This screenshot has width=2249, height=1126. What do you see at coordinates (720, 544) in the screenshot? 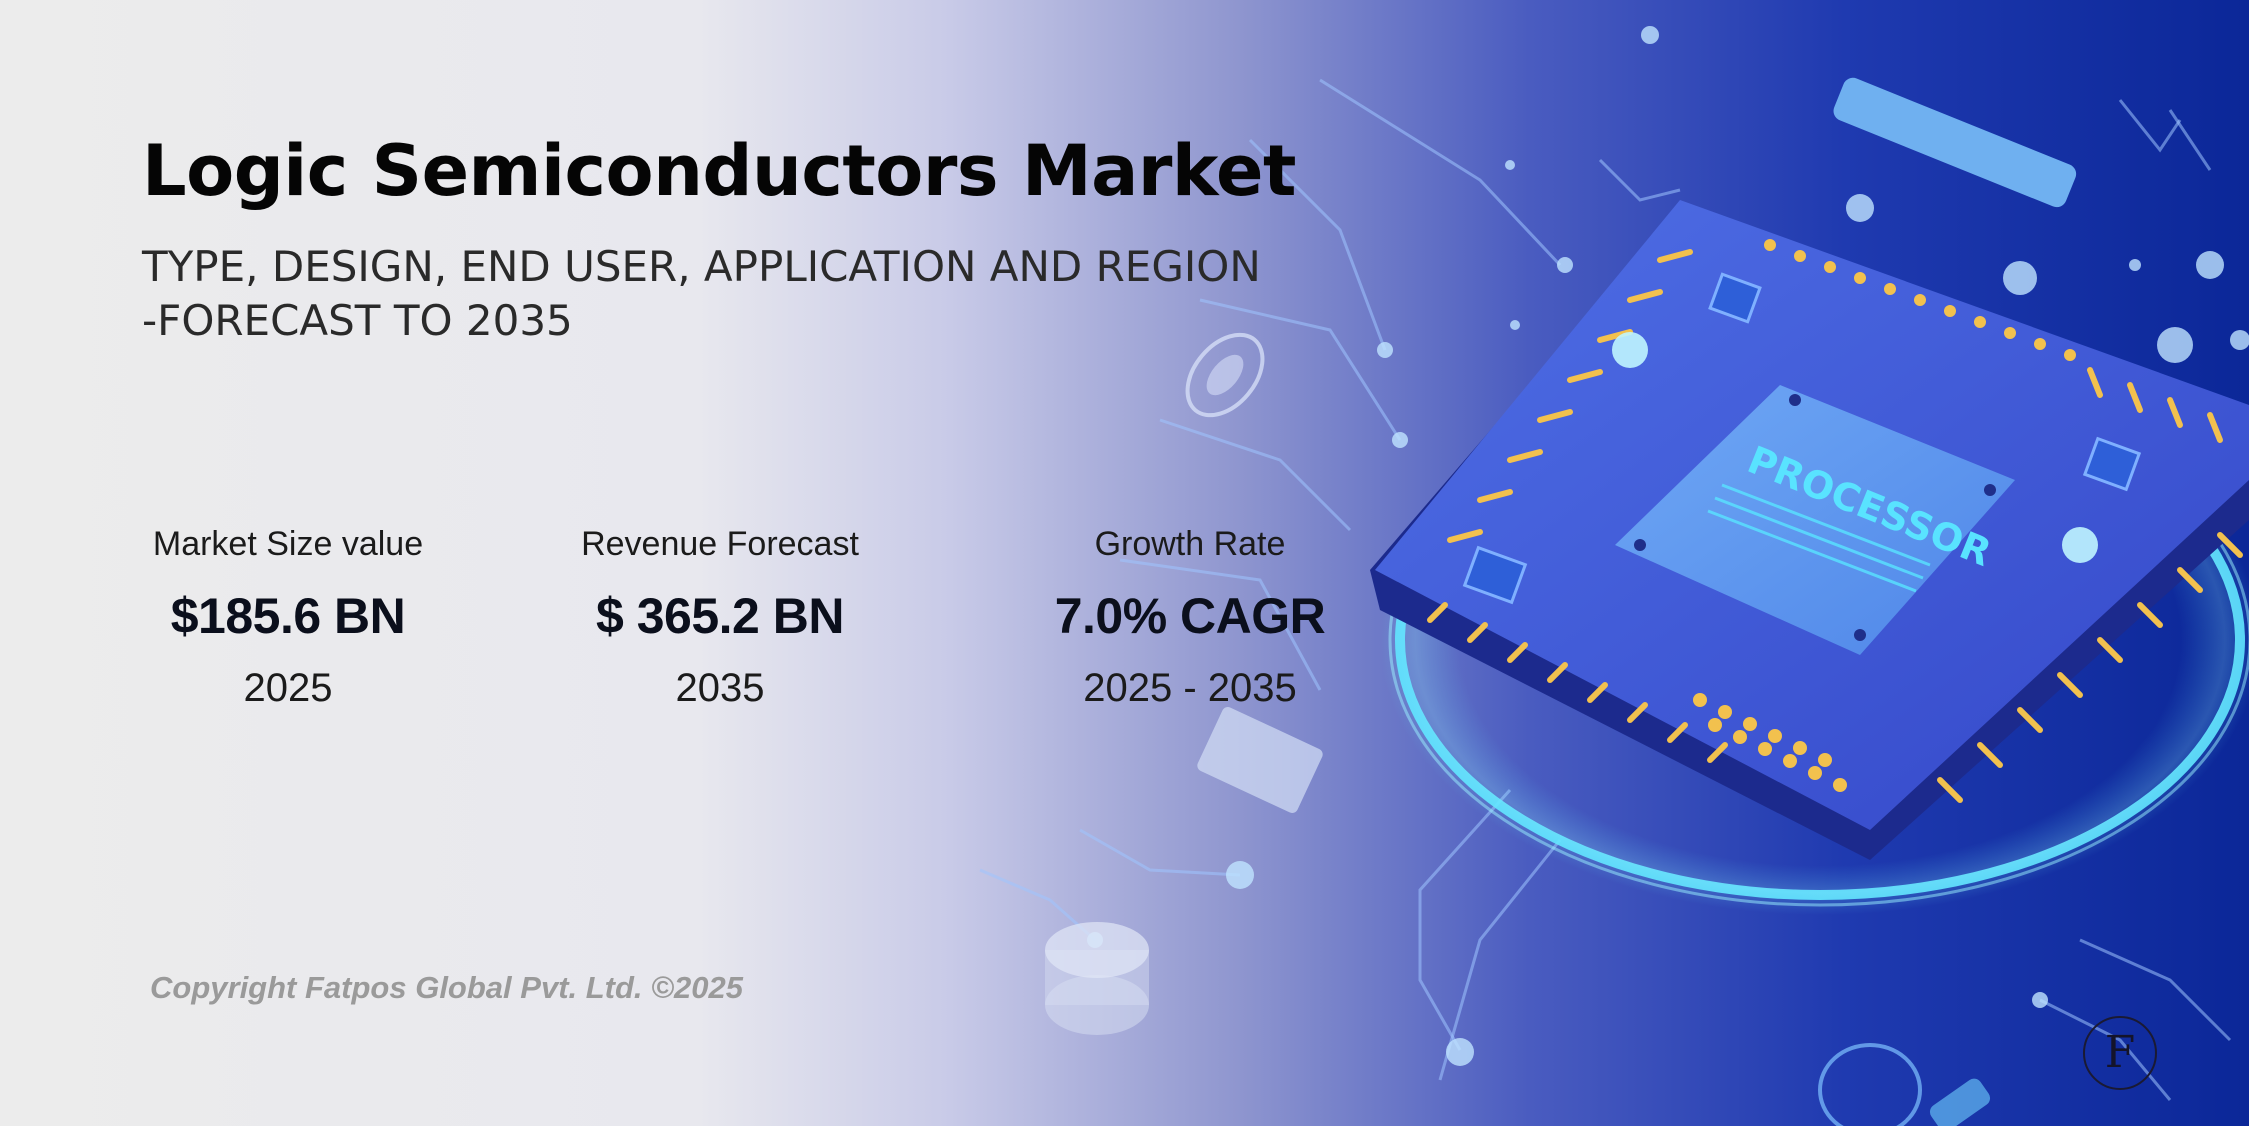
I see `stat-label: Revenue Forecast` at bounding box center [720, 544].